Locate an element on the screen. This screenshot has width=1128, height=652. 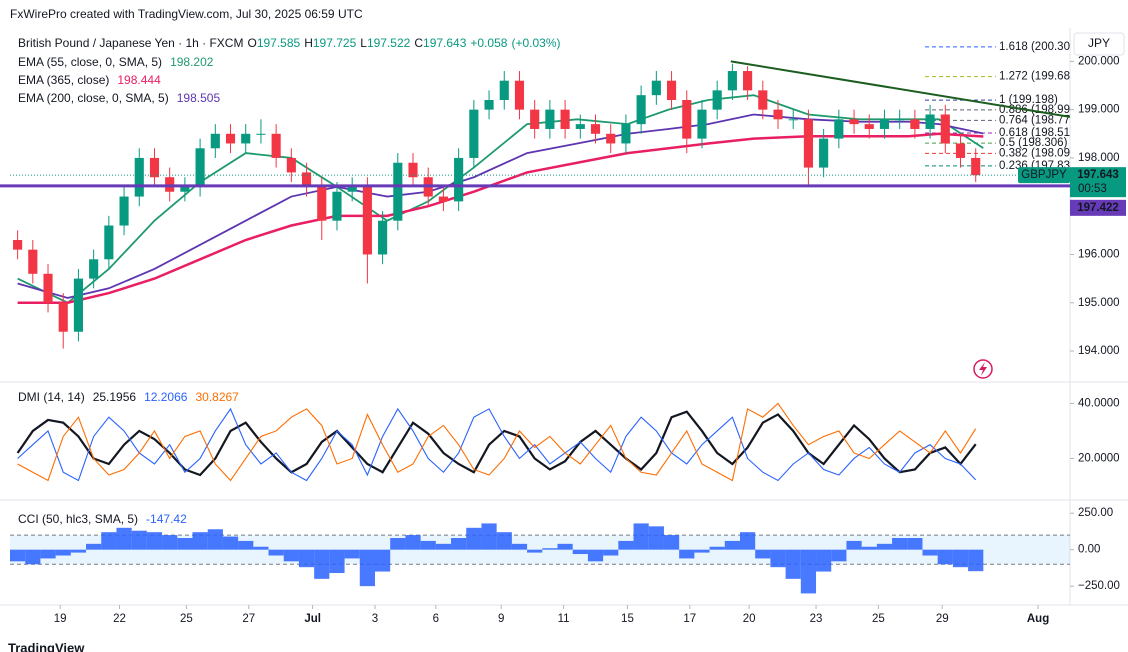
legend-item: EMA (55, close, 0, SMA, 5) is located at coordinates (90, 62).